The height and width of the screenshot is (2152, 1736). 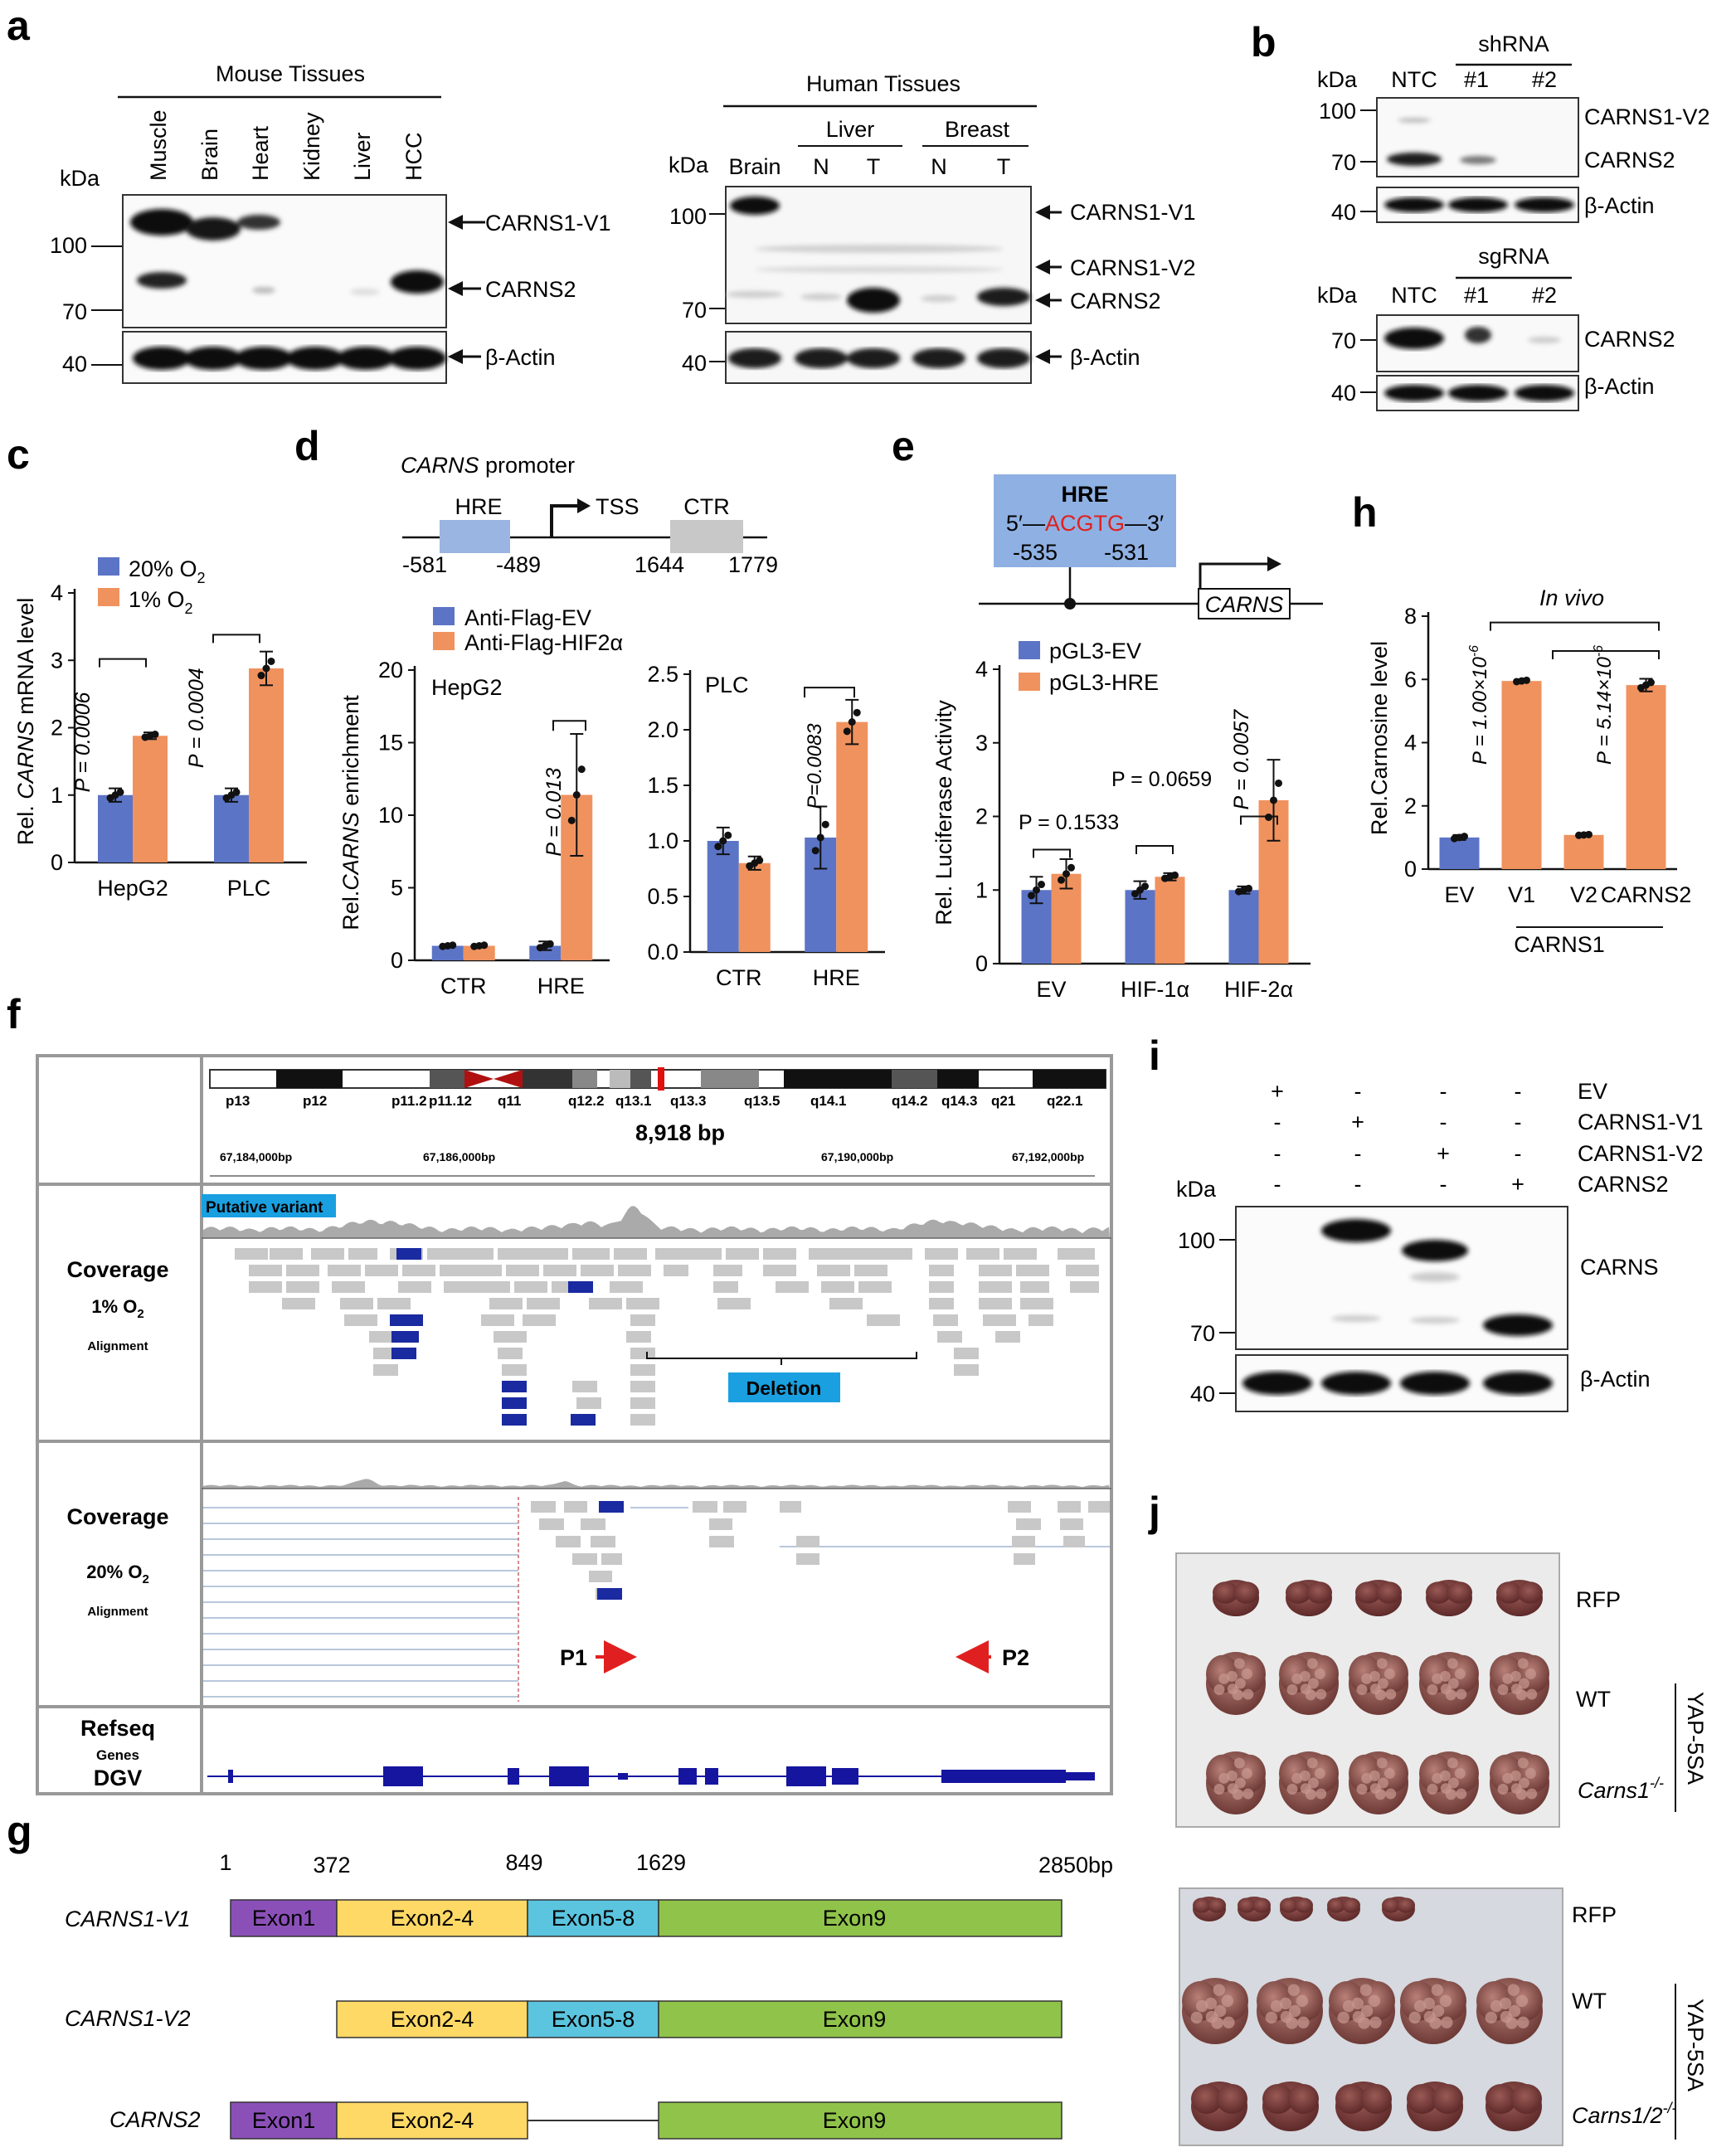 What do you see at coordinates (662, 897) in the screenshot?
I see `y-tick-label: 0.5` at bounding box center [662, 897].